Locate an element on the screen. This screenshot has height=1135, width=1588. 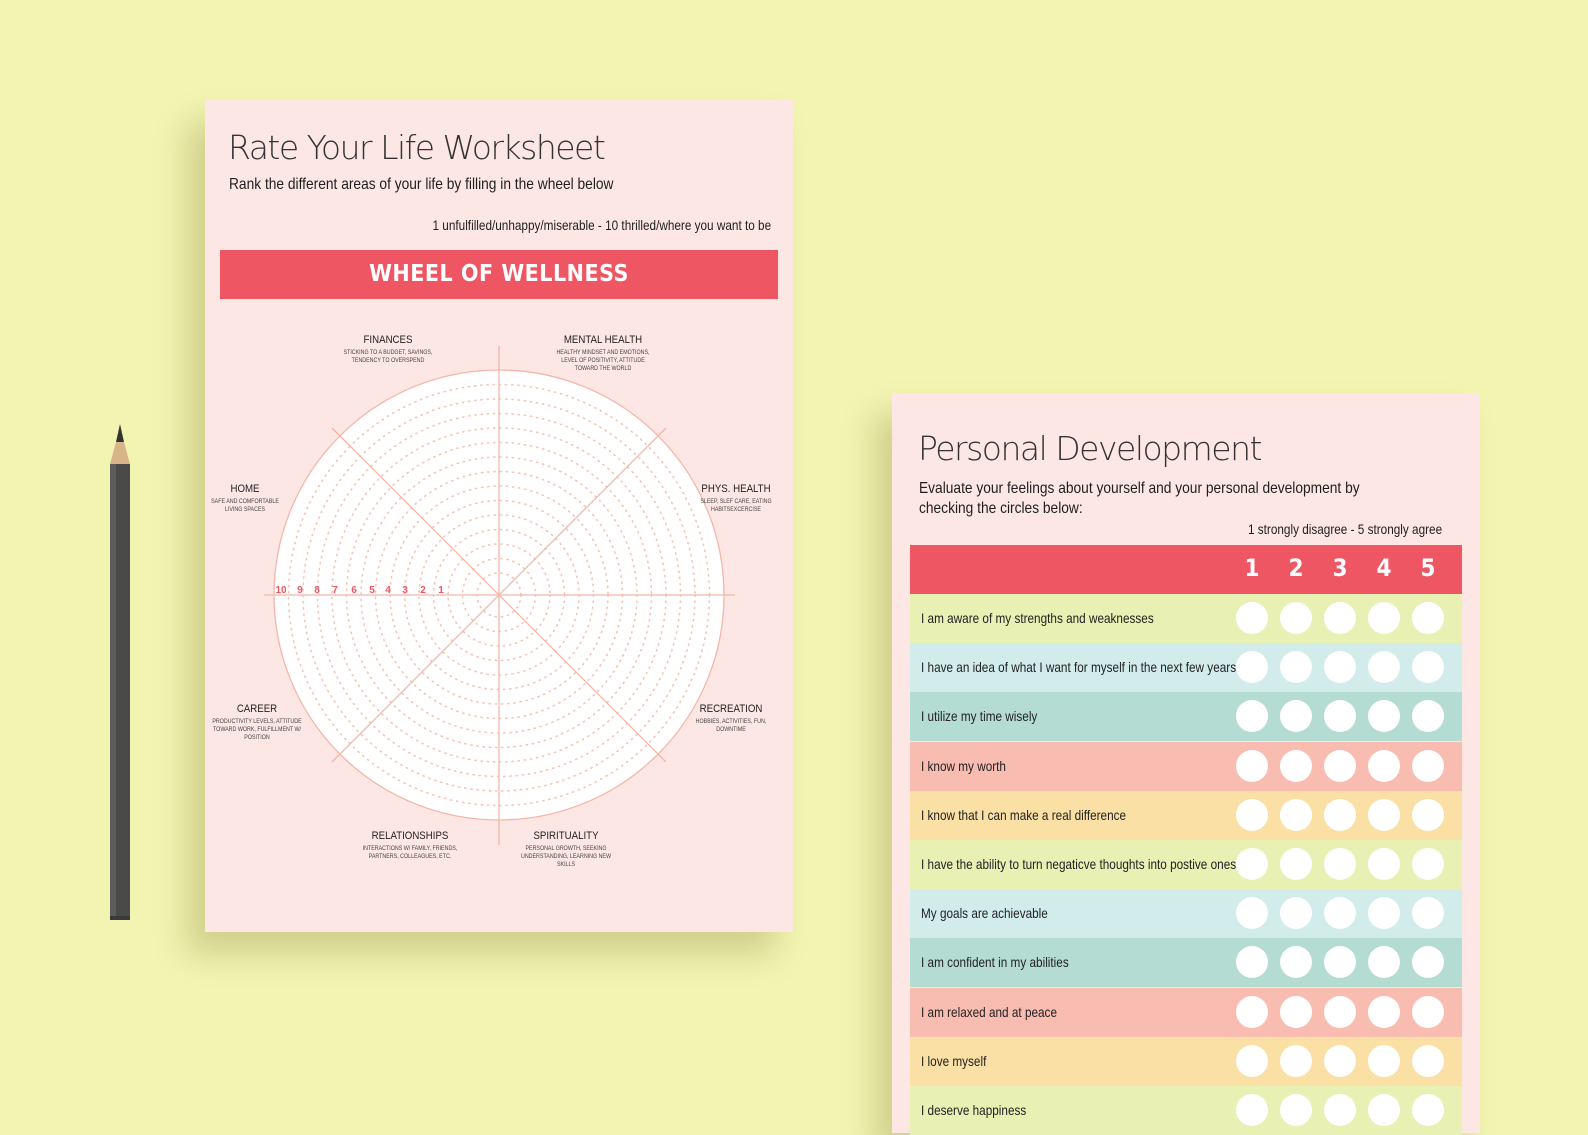
ring-number: 7 is located at coordinates (335, 590).